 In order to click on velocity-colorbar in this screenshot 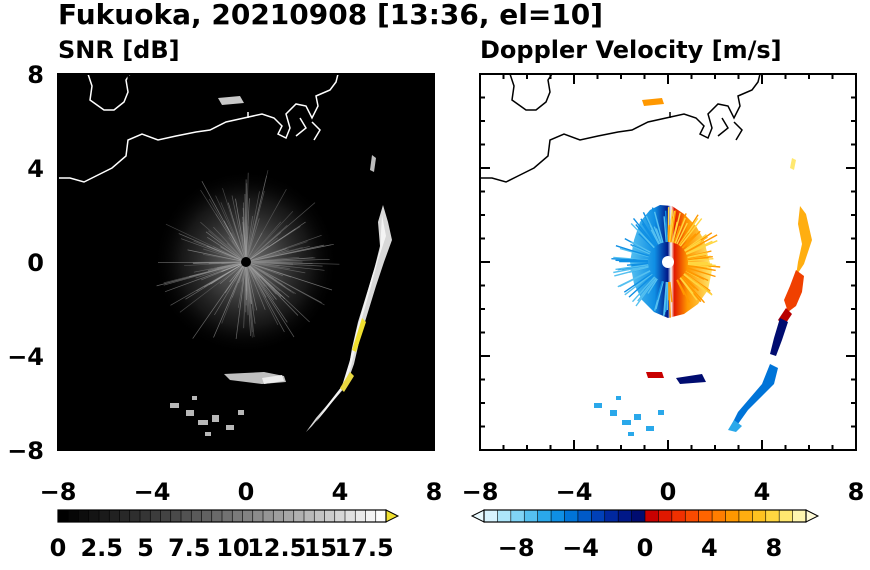, I will do `click(645, 516)`.